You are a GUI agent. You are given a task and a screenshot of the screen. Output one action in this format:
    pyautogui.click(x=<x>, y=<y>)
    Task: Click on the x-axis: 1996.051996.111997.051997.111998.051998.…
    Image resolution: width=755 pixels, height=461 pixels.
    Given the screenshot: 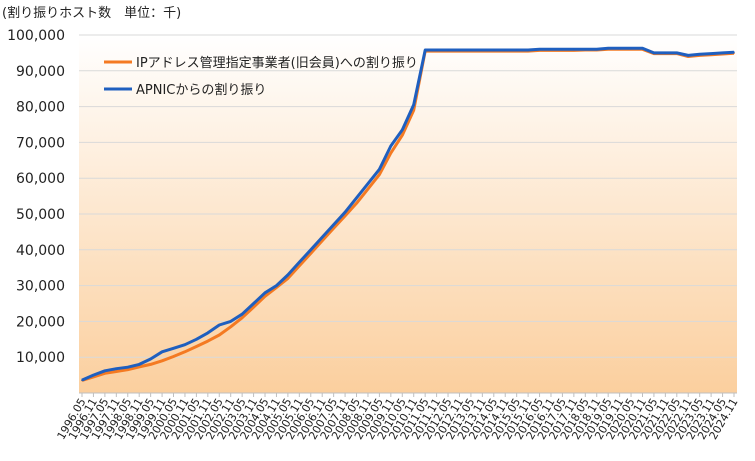 What is the action you would take?
    pyautogui.click(x=398, y=417)
    